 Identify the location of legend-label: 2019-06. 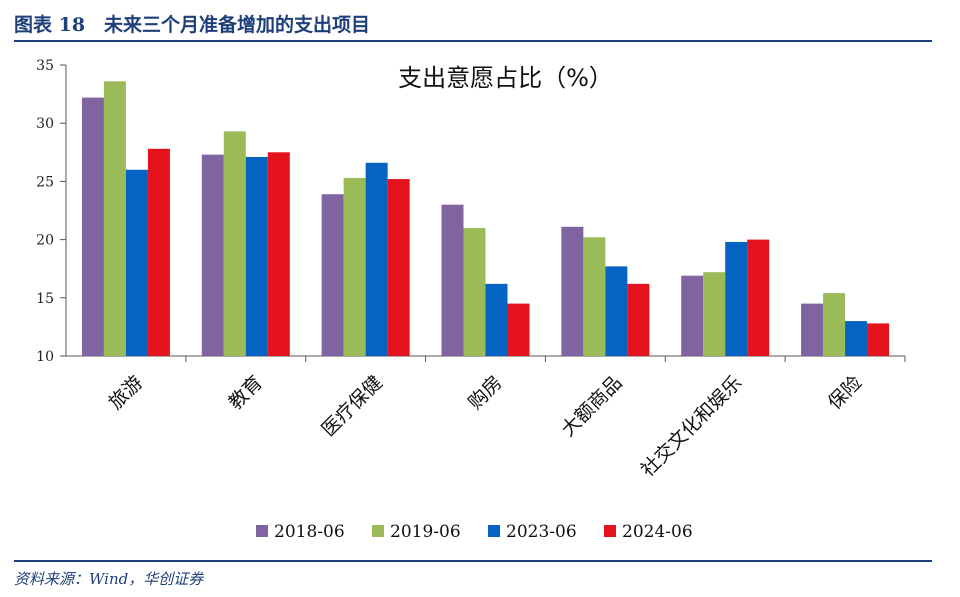
(425, 532).